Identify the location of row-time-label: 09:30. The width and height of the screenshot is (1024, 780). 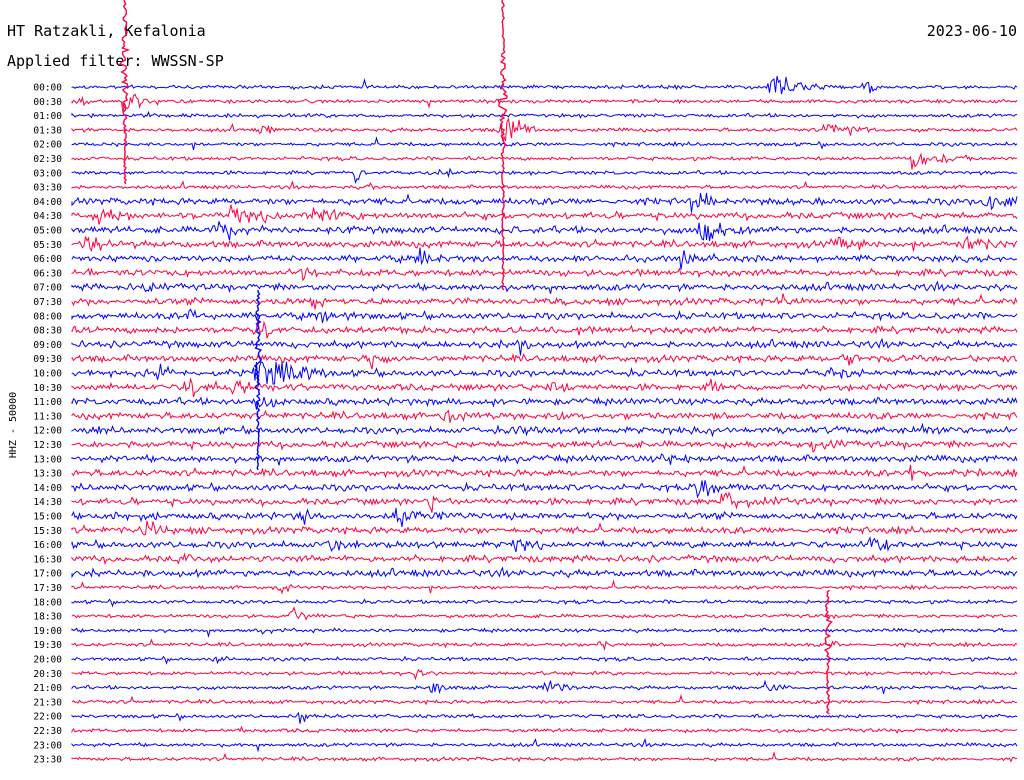
(47, 359).